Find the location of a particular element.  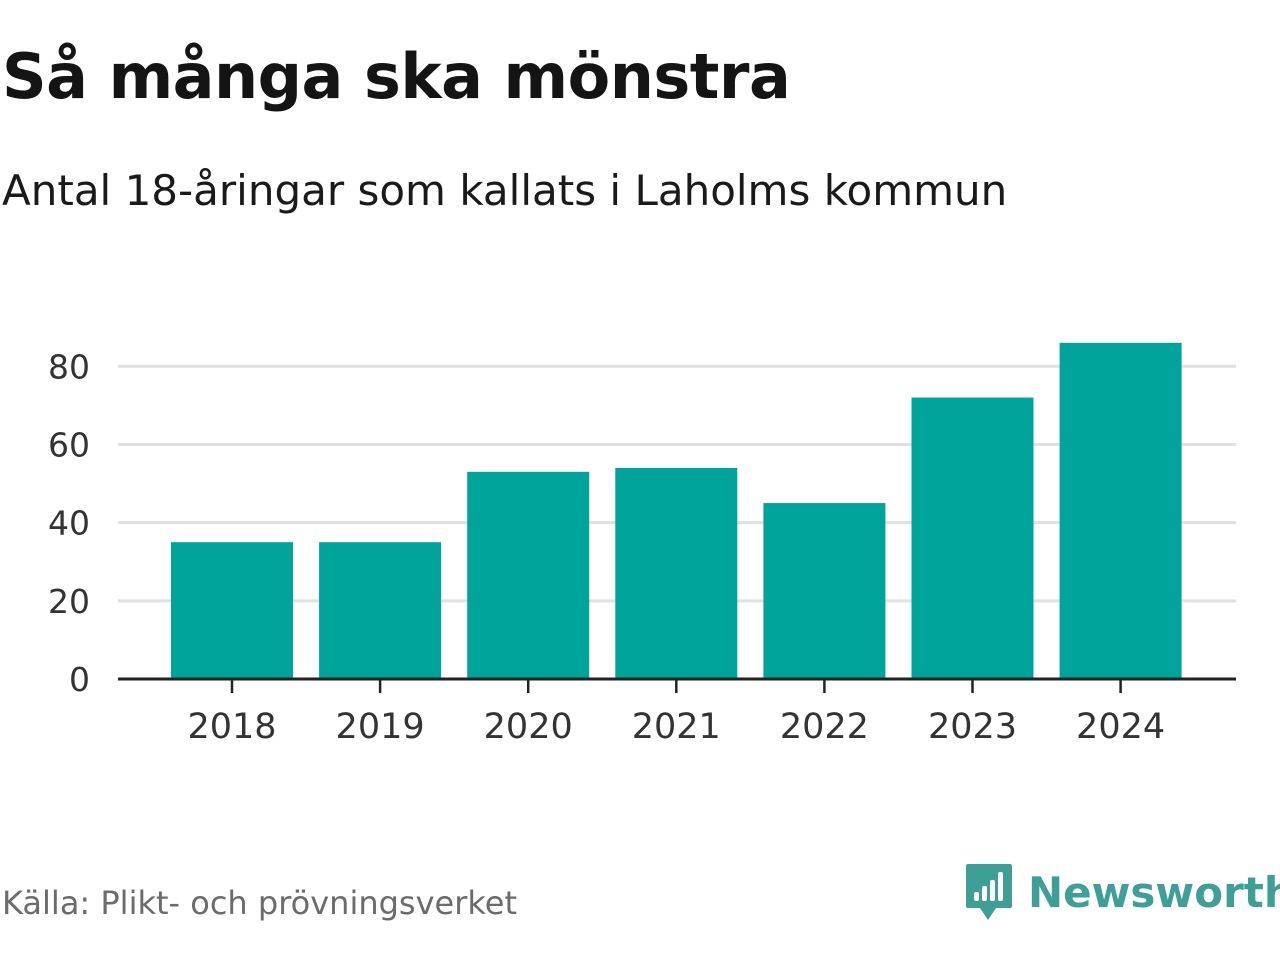

bar-2024 is located at coordinates (1120, 510).